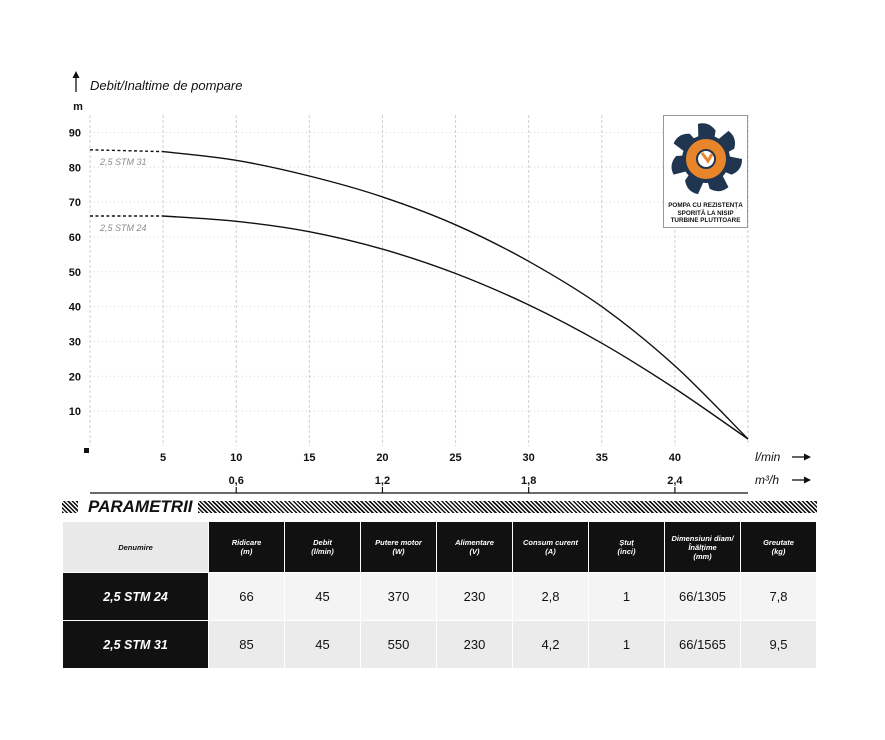  Describe the element at coordinates (140, 507) in the screenshot. I see `params-title: PARAMETRII` at that location.